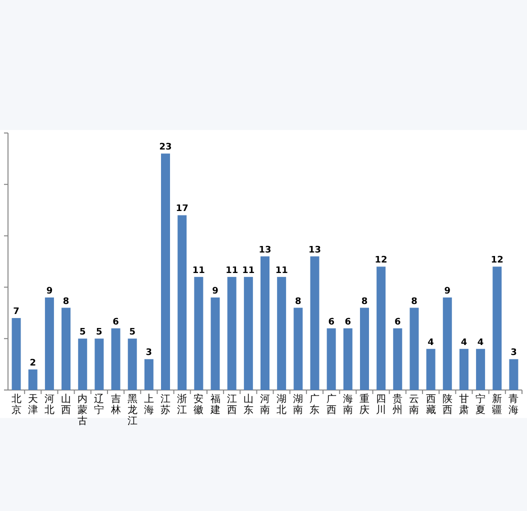 This screenshot has width=527, height=511. Describe the element at coordinates (463, 404) in the screenshot. I see `x-tick-label: 甘肃` at that location.